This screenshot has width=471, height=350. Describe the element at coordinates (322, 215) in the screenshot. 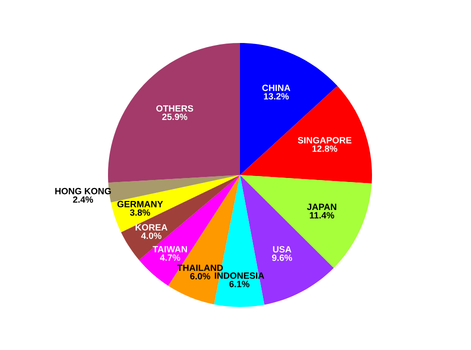

I see `data-label: 11.4%` at that location.